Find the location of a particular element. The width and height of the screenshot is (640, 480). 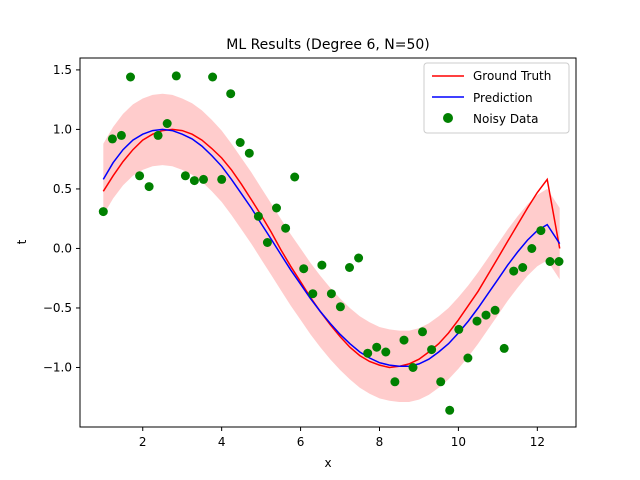

x-tick-label: 12 is located at coordinates (537, 442).